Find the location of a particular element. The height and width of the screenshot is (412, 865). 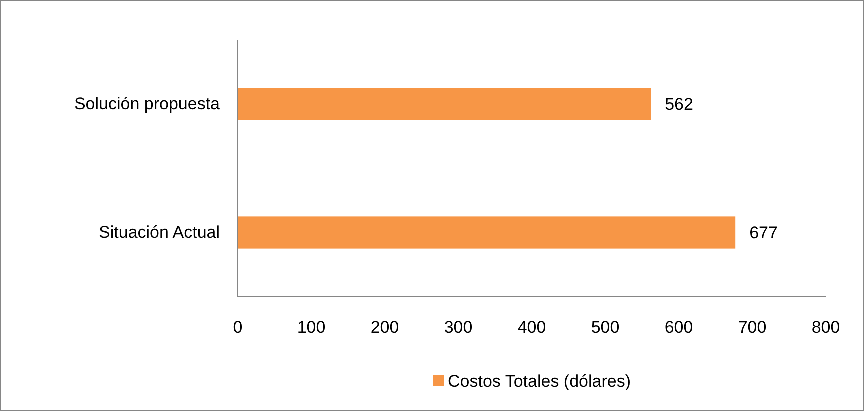

x-tick-label: 200 is located at coordinates (385, 328).